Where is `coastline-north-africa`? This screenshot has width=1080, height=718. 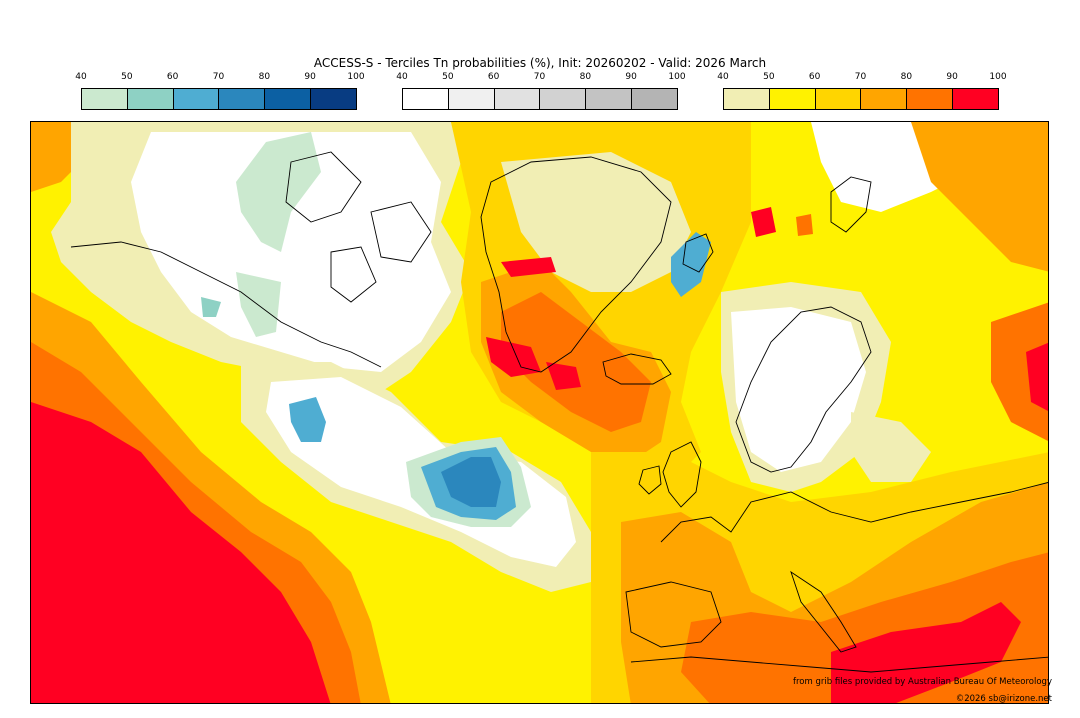 coastline-north-africa is located at coordinates (839, 664).